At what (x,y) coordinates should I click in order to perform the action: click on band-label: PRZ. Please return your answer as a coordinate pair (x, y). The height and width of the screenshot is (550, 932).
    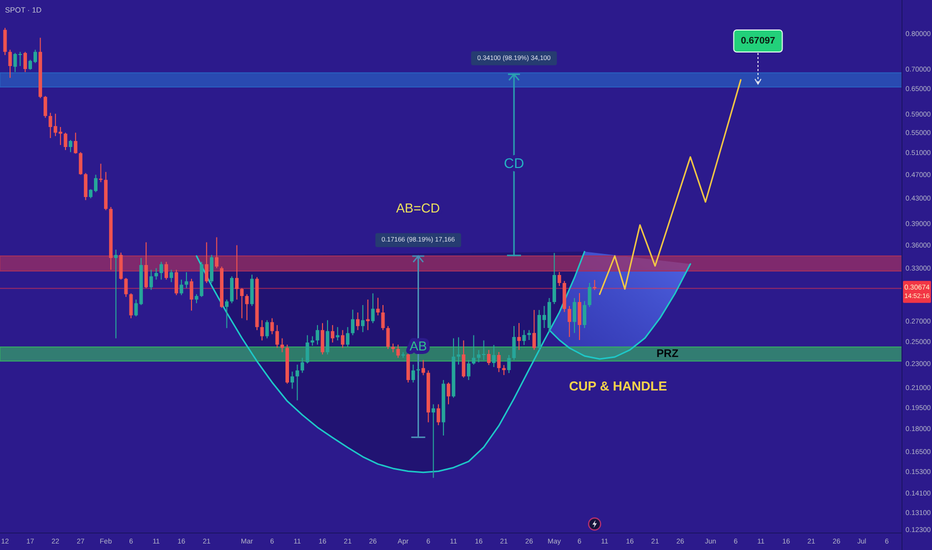
    Looking at the image, I should click on (667, 354).